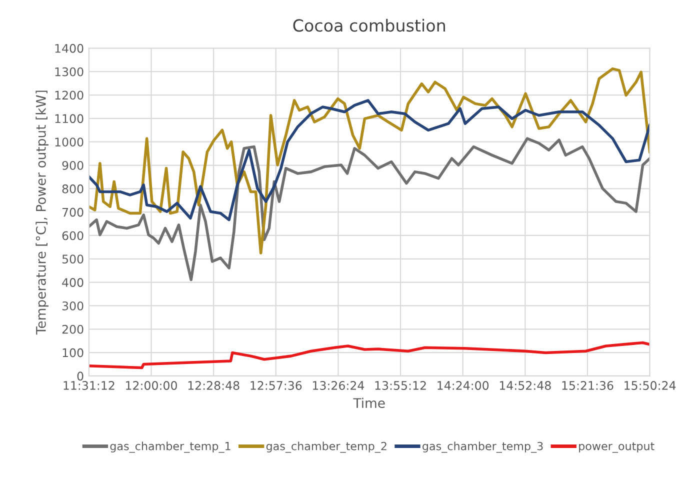 This screenshot has width=684, height=482. I want to click on y-axis-title: Temperature [°C], Power output [kW], so click(42, 212).